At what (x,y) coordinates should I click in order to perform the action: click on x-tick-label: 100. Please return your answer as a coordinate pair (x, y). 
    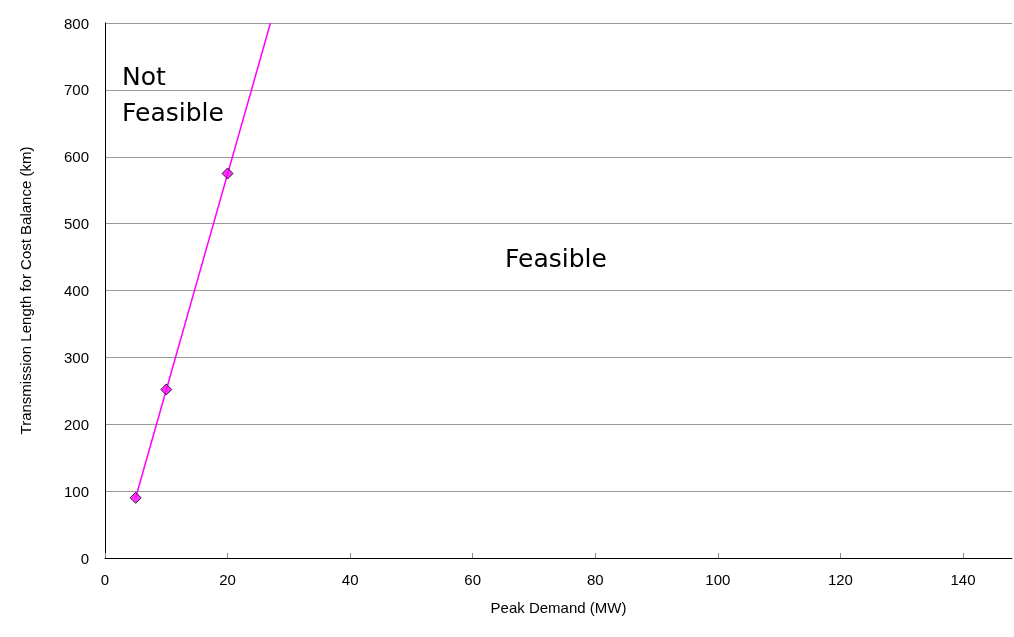
    Looking at the image, I should click on (718, 579).